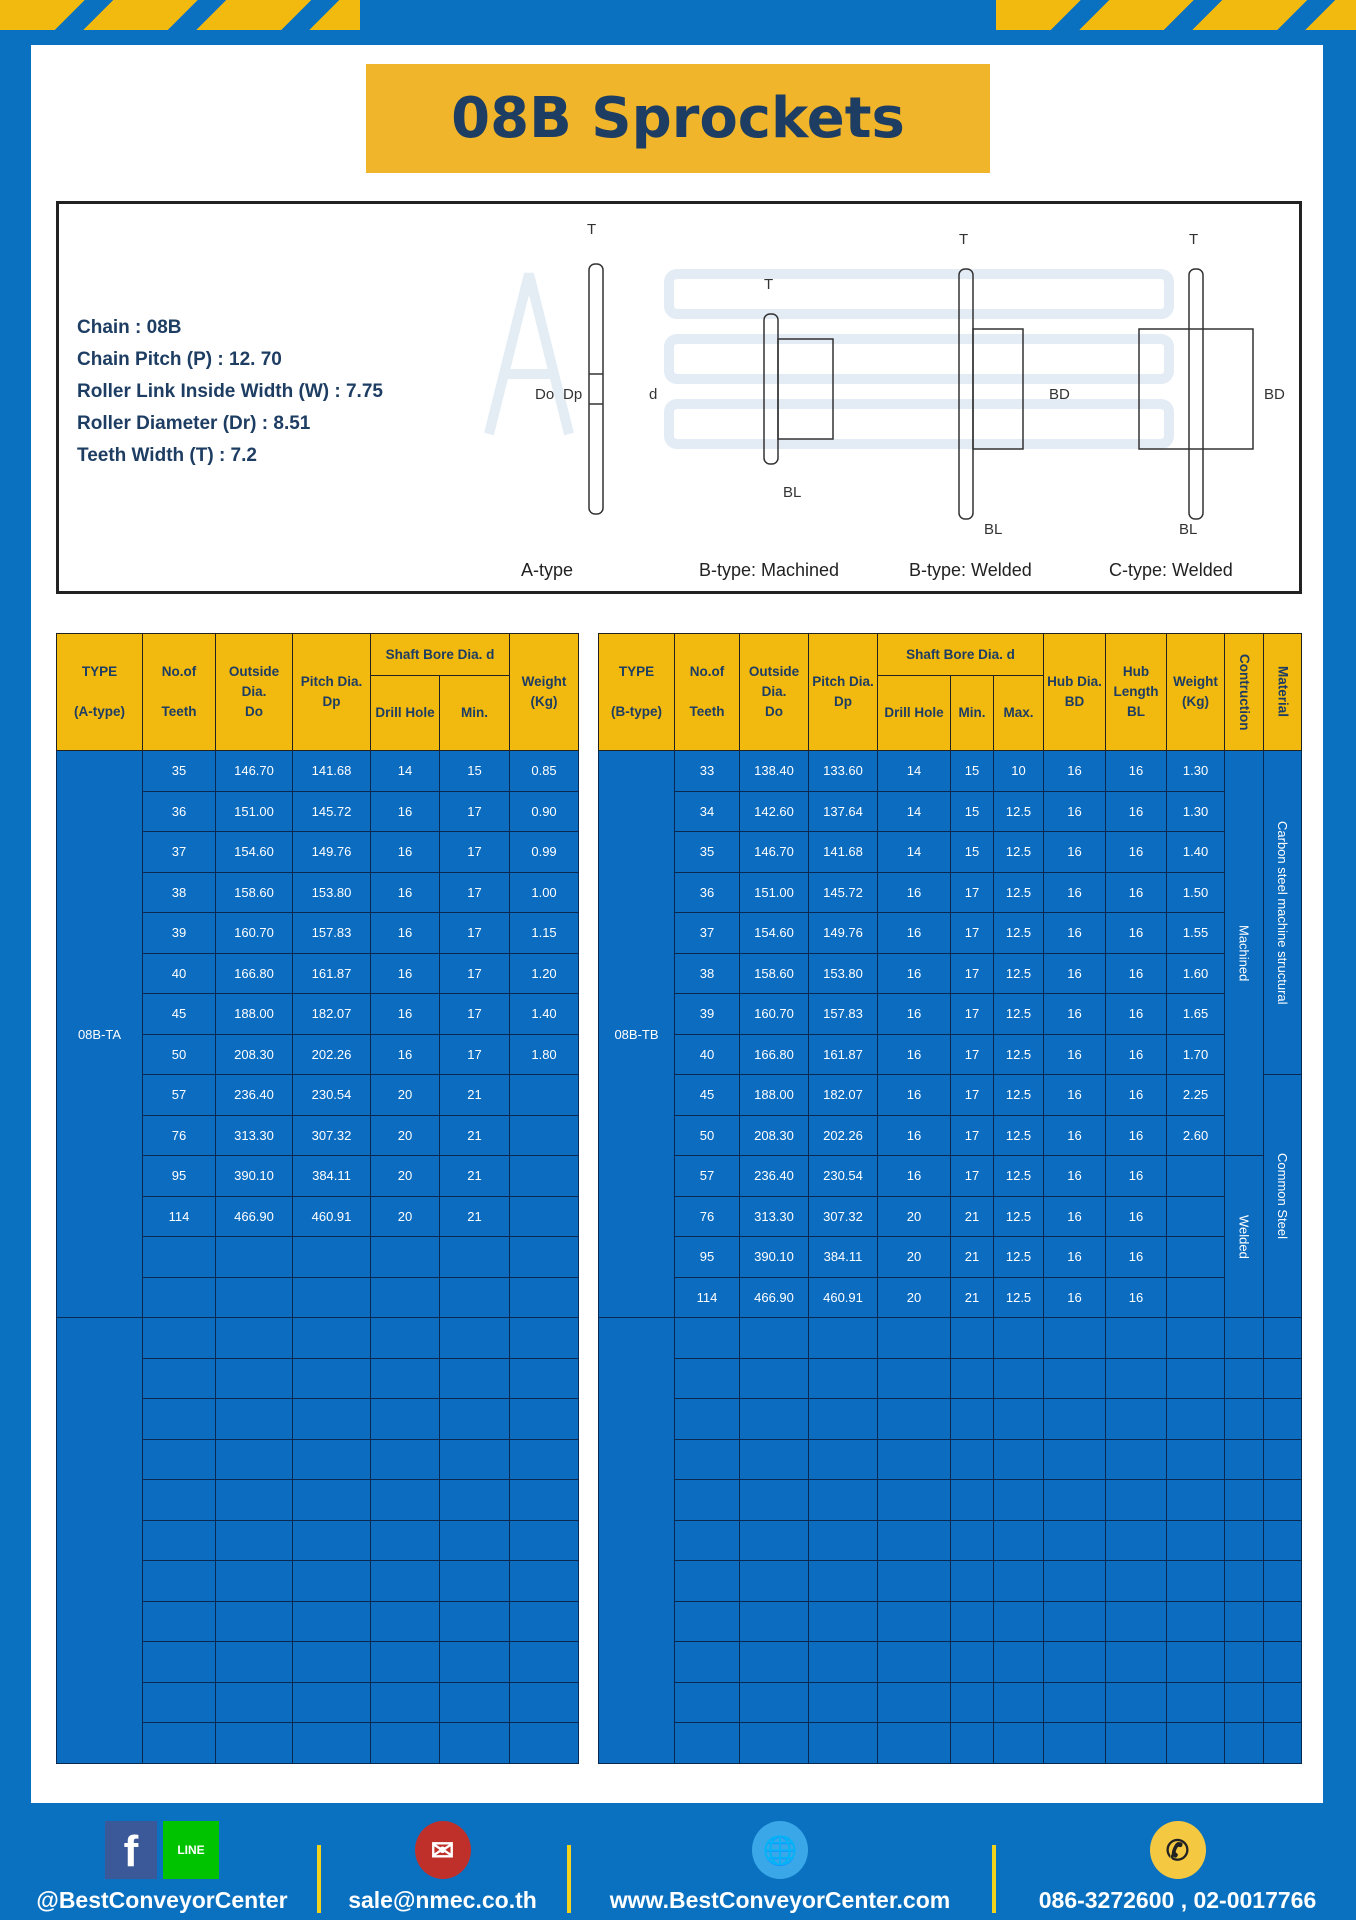  I want to click on data-cell: 95, so click(707, 1257).